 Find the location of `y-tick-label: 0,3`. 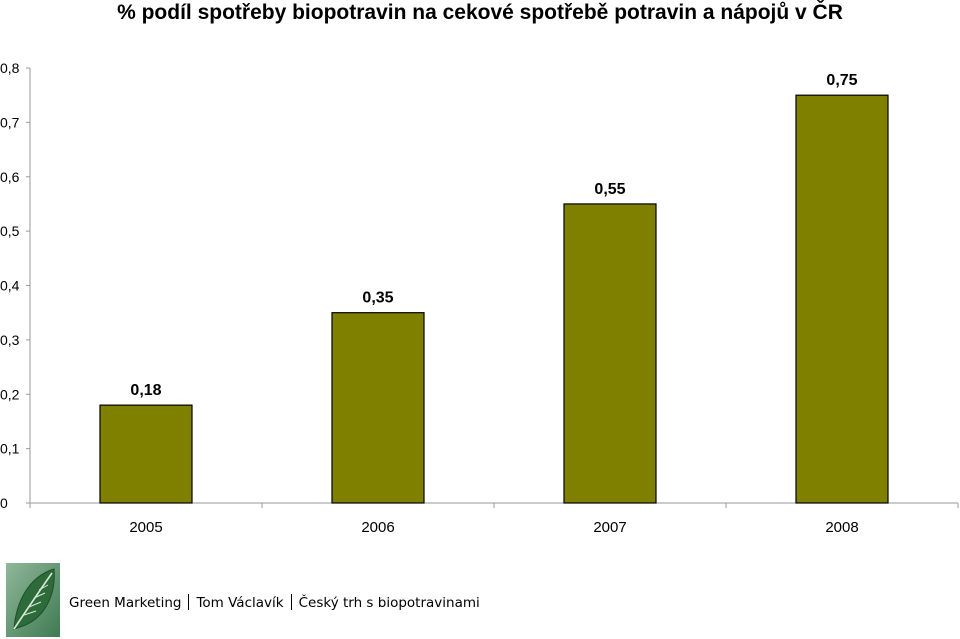

y-tick-label: 0,3 is located at coordinates (10, 340).